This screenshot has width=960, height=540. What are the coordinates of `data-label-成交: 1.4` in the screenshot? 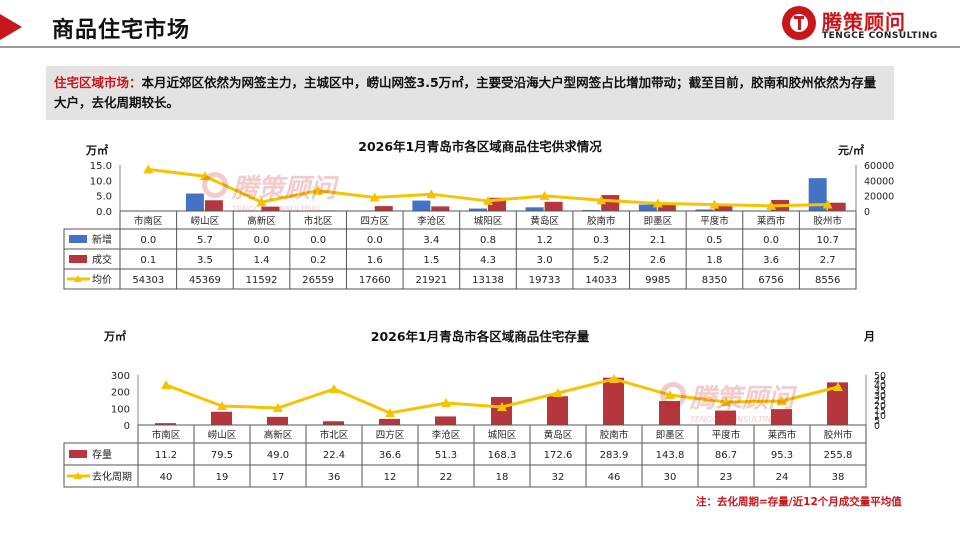 It's located at (262, 260).